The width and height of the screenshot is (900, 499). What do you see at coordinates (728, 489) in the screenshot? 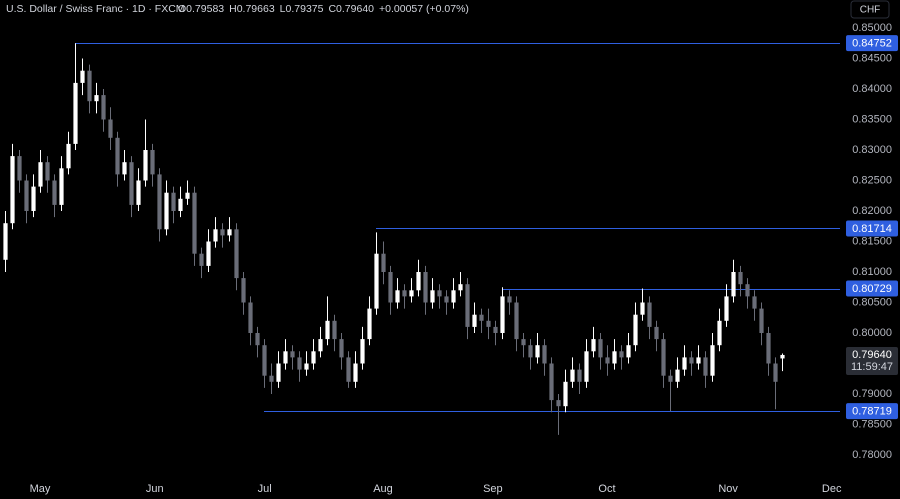
I see `x-tick-label: Nov` at bounding box center [728, 489].